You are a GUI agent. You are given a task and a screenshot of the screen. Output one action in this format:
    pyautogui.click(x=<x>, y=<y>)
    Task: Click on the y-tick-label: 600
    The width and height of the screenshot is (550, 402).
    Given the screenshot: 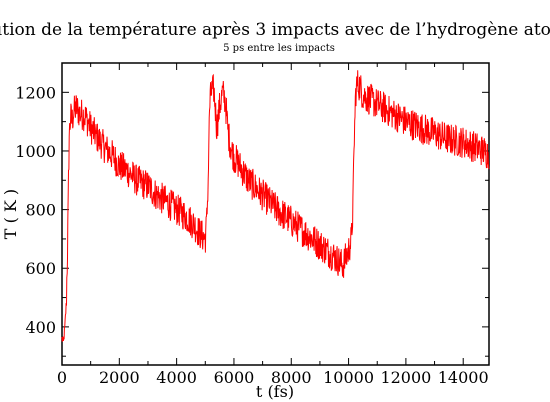 What is the action you would take?
    pyautogui.click(x=40, y=268)
    